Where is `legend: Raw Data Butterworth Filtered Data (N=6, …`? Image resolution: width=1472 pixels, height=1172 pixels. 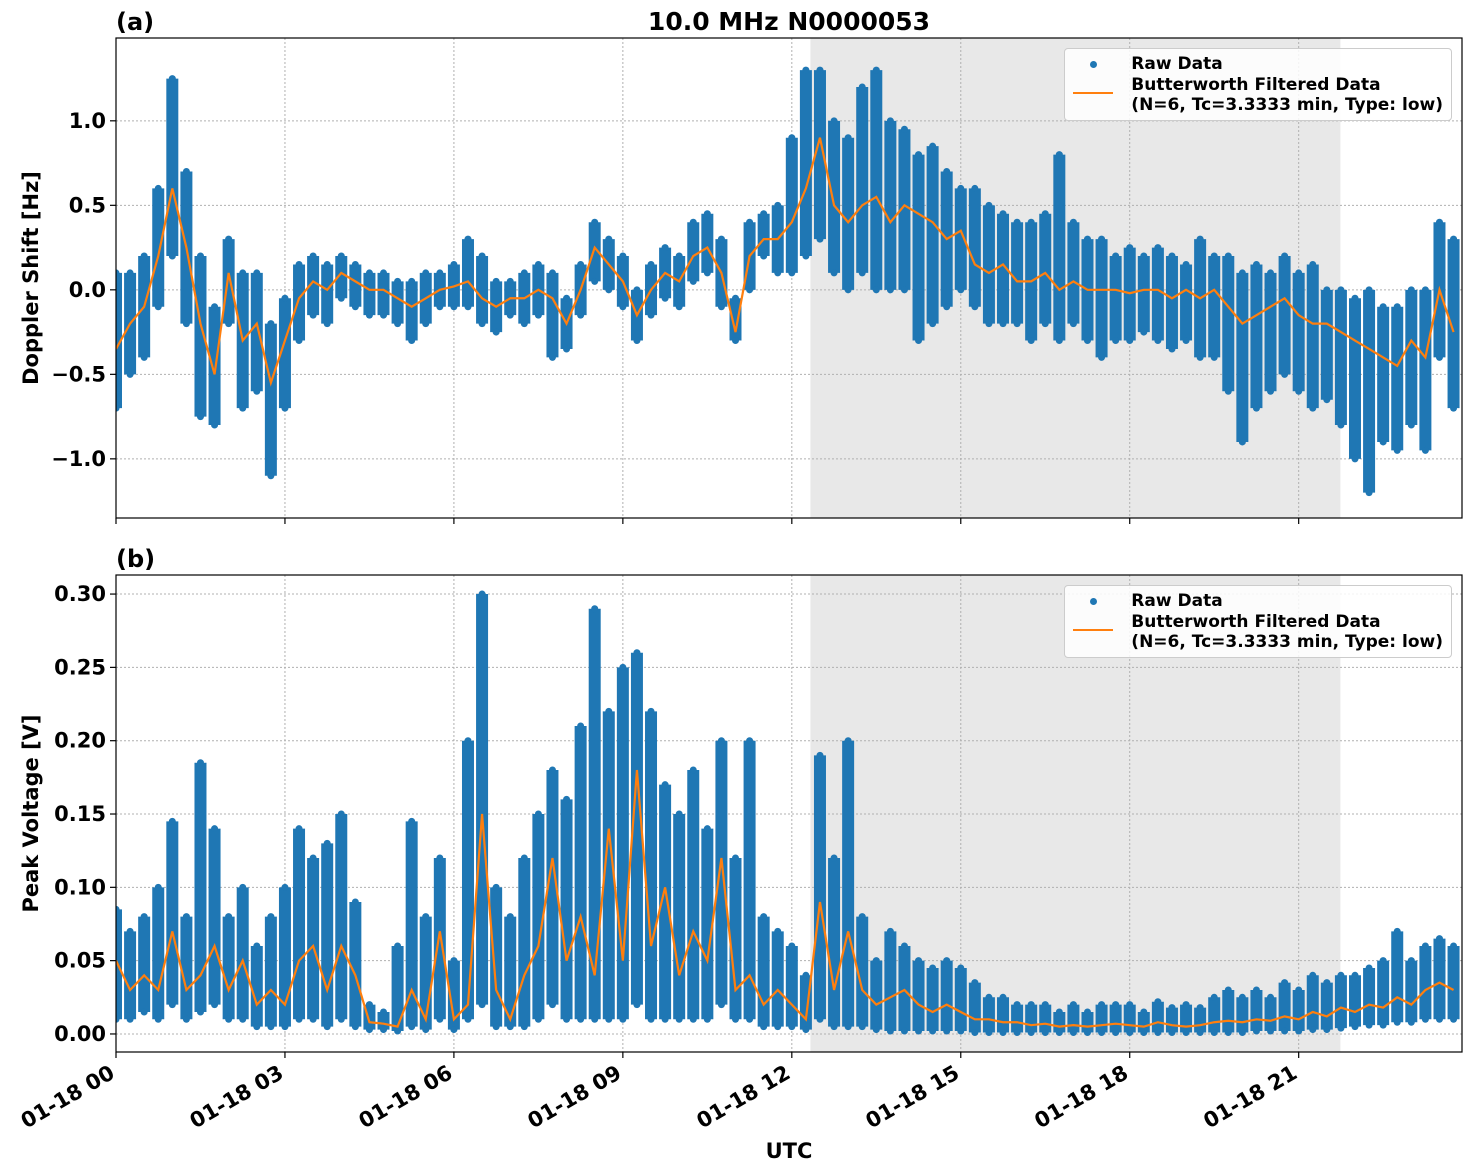 legend: Raw Data Butterworth Filtered Data (N=6, … is located at coordinates (1258, 84).